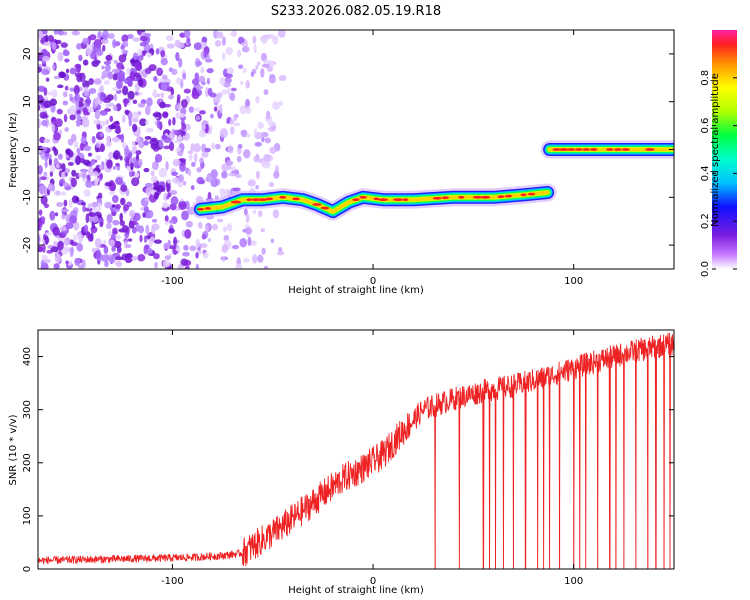 The width and height of the screenshot is (750, 600). What do you see at coordinates (27, 149) in the screenshot?
I see `spectrogram-ytick-label: 0` at bounding box center [27, 149].